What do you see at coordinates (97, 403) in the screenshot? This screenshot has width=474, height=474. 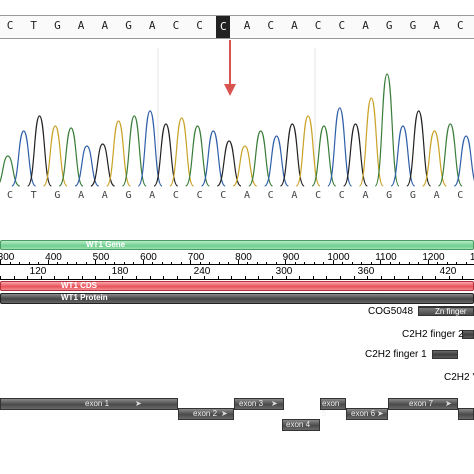 I see `exon-1-label: exon 1` at bounding box center [97, 403].